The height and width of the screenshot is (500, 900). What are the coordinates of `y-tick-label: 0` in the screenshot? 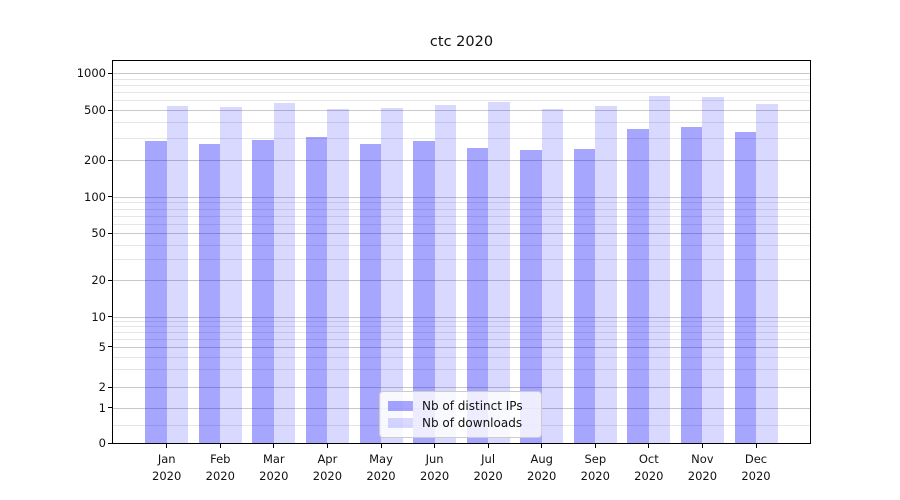 It's located at (102, 443).